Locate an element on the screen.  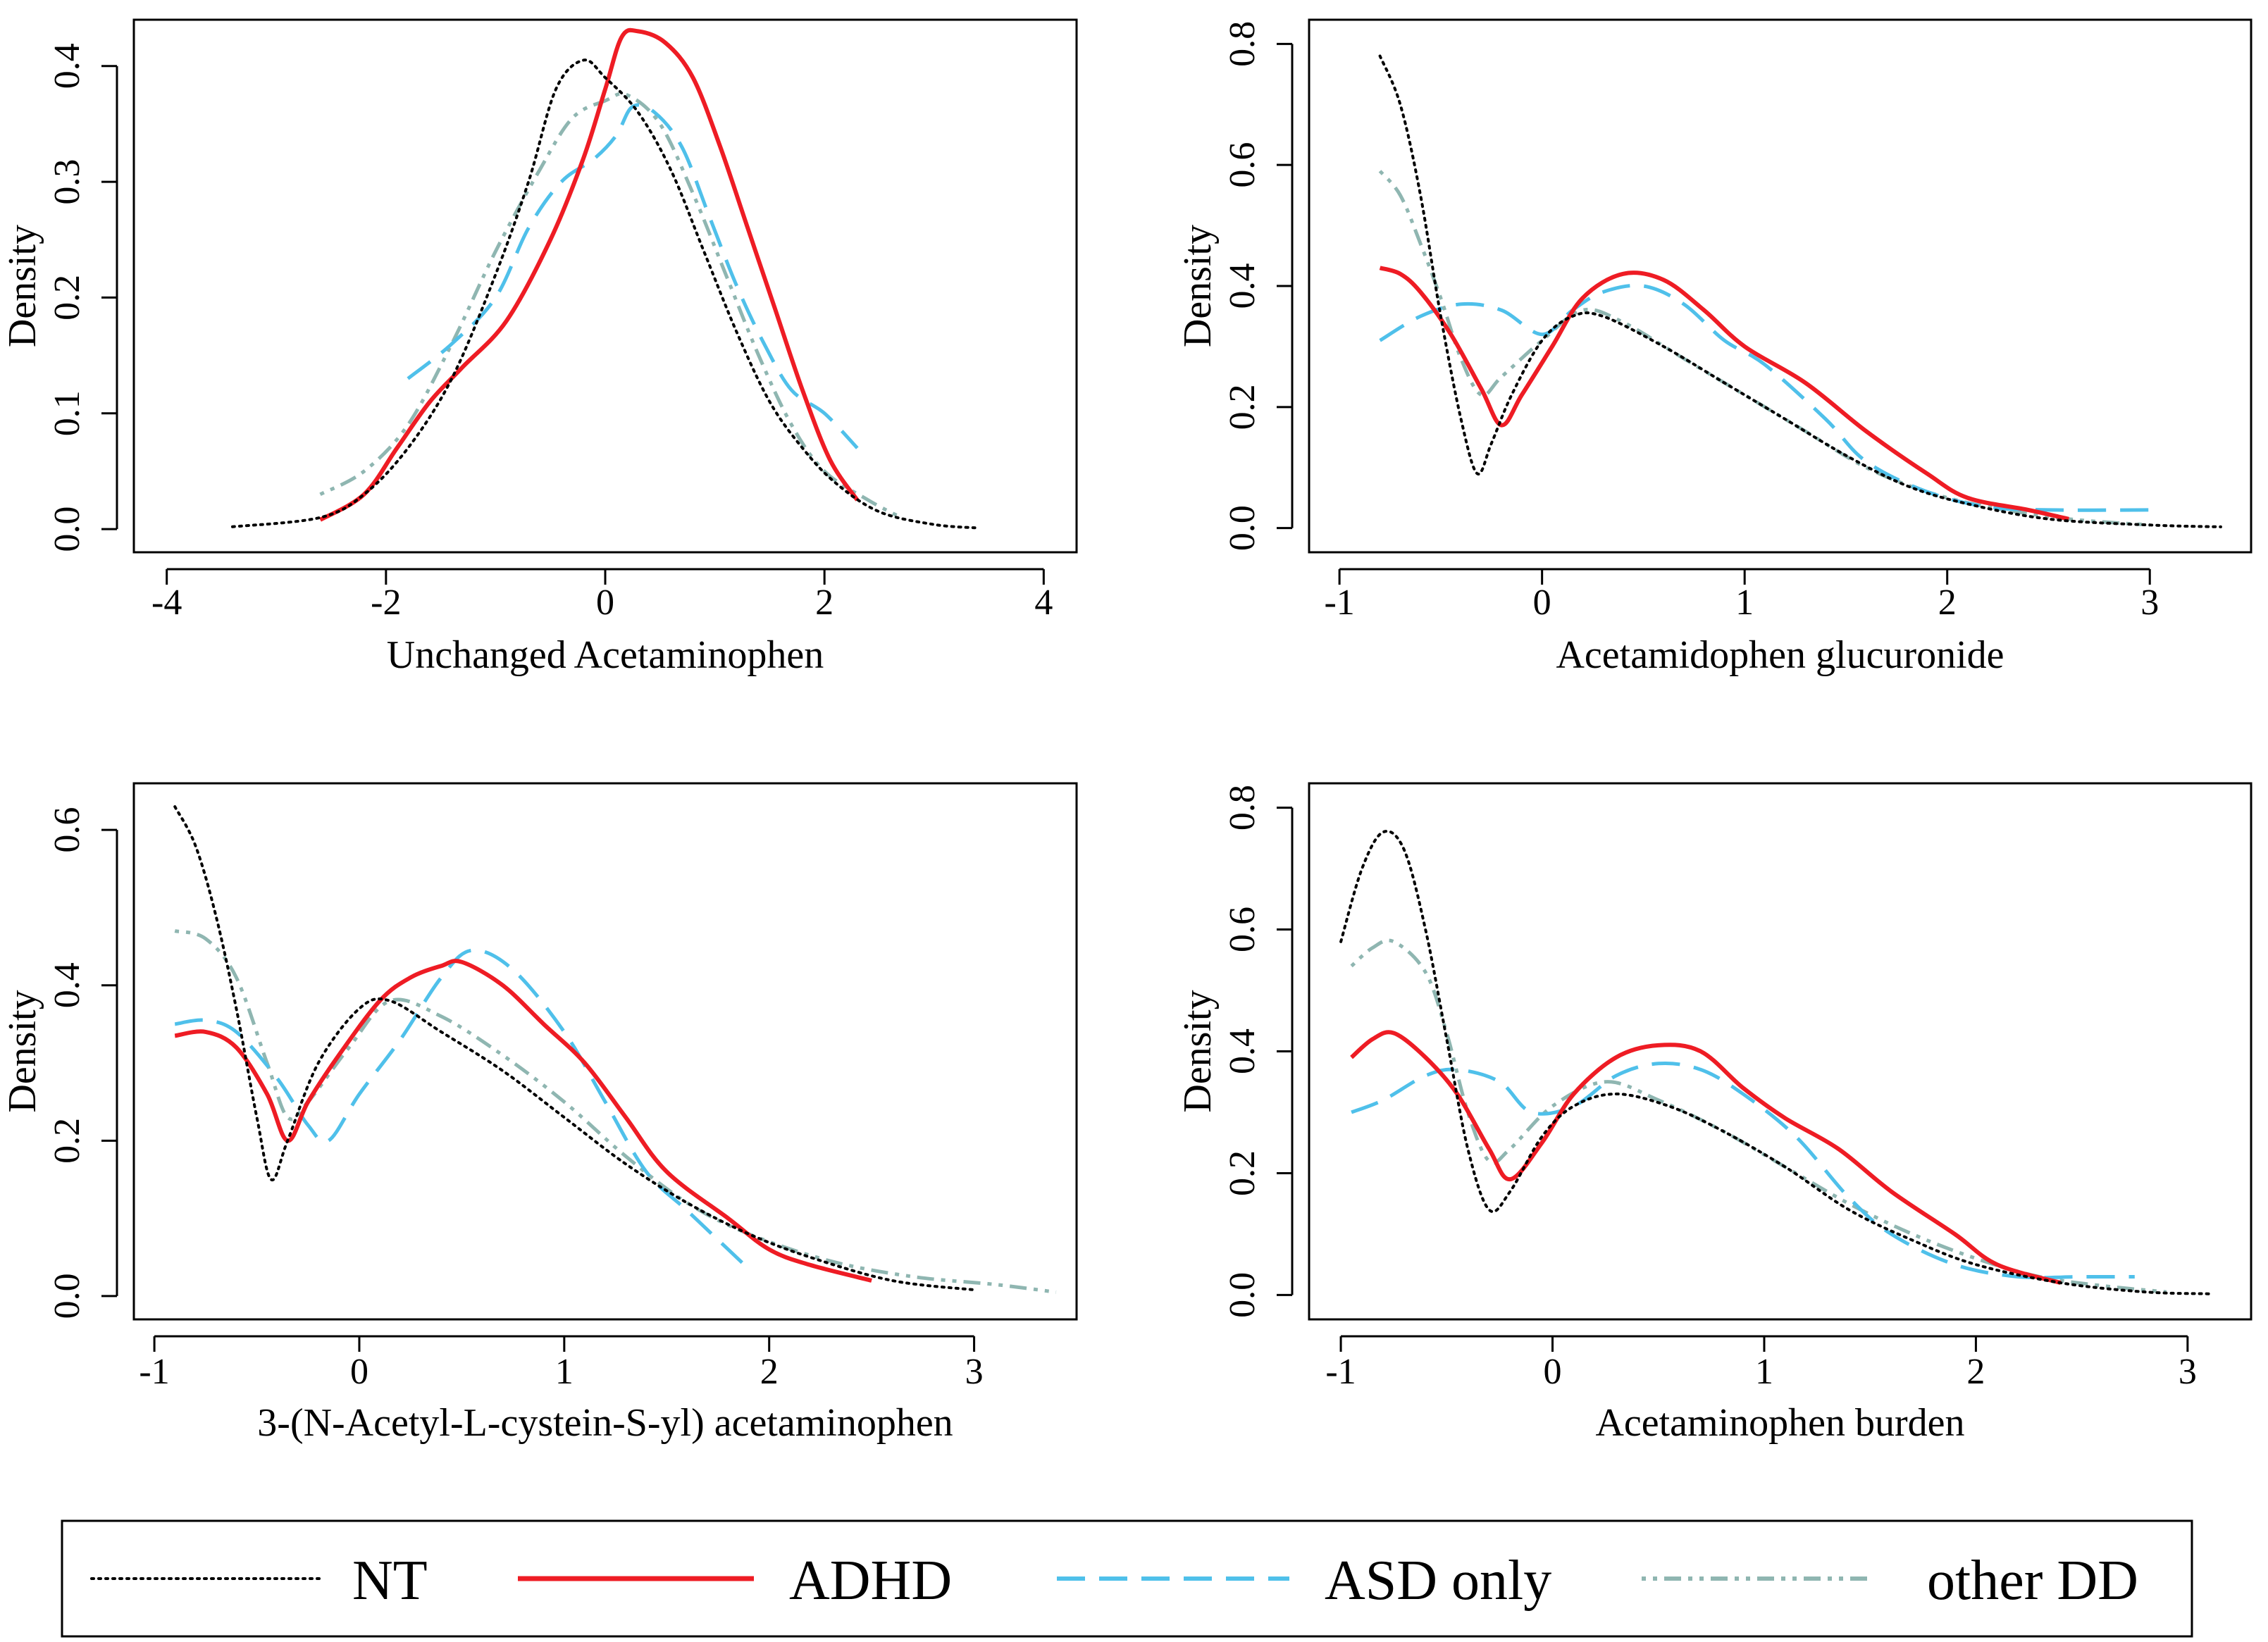
x-axis-title: Acetaminophen burden is located at coordinates (1779, 1423).